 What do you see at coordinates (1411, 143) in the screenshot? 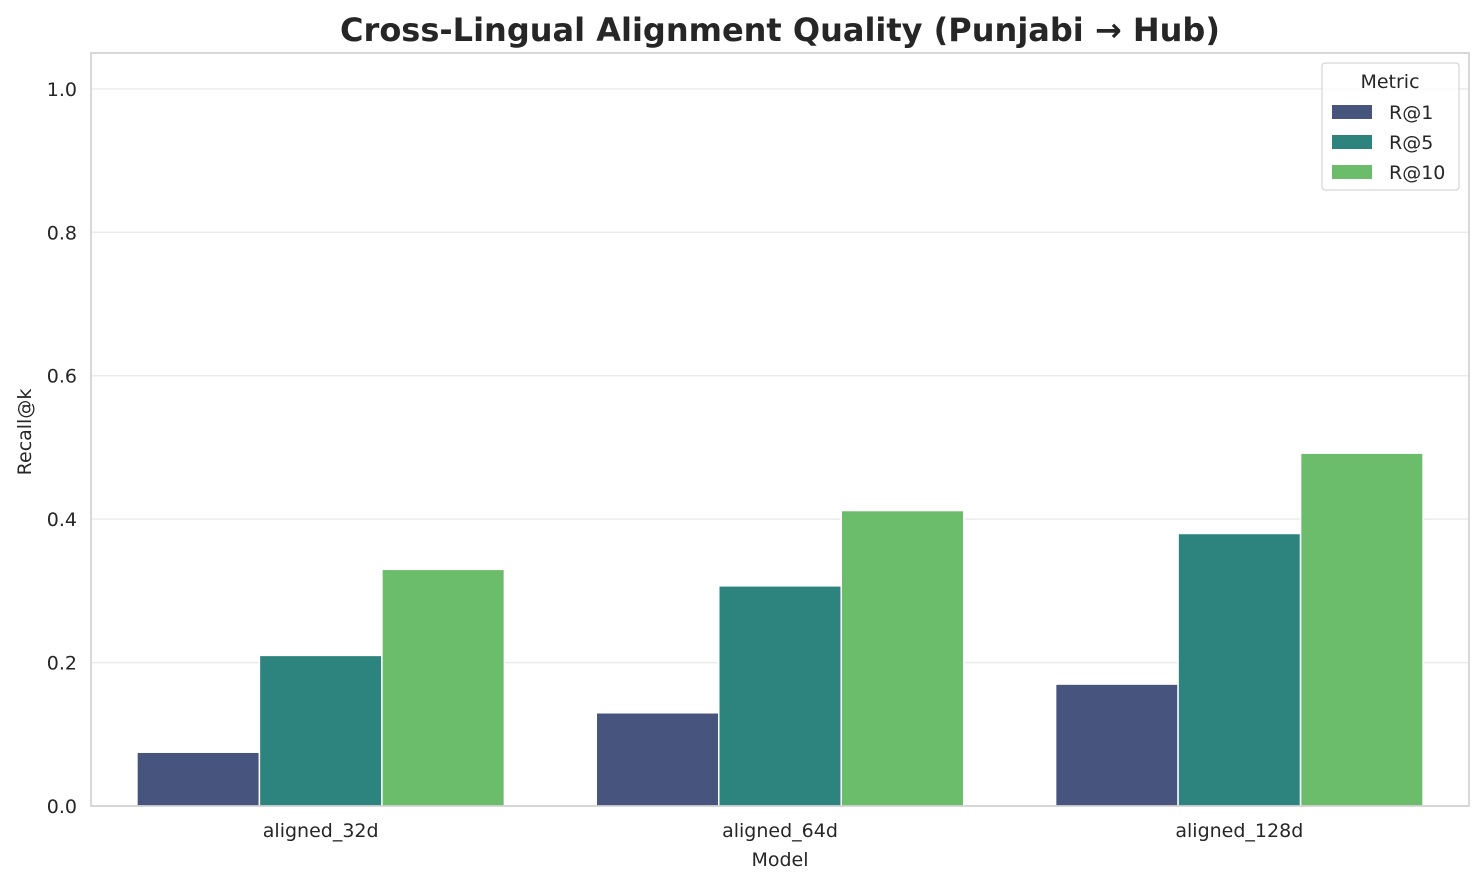
I see `legend-label: R@5` at bounding box center [1411, 143].